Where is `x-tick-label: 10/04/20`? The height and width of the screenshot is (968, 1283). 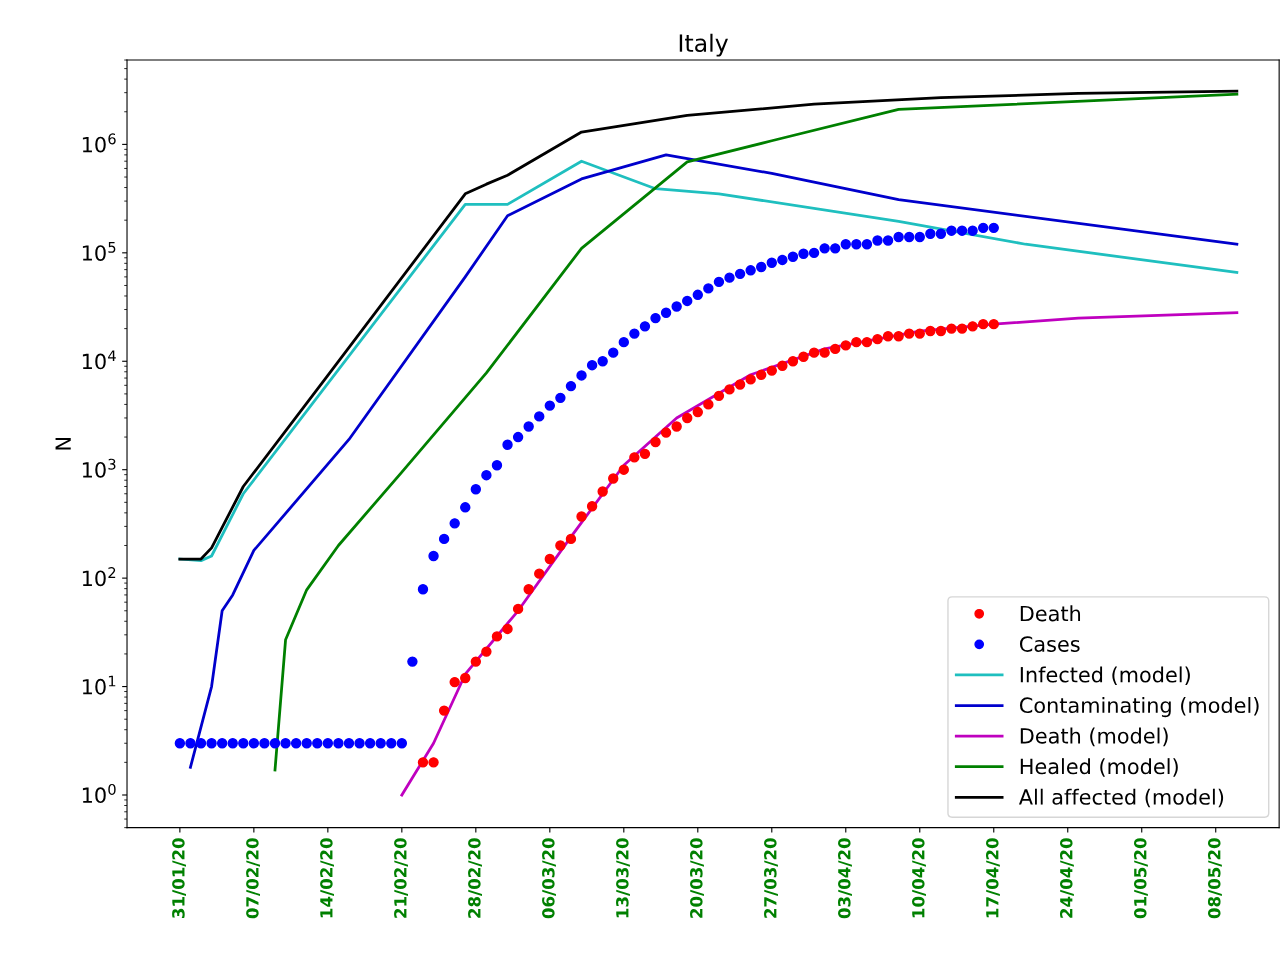
x-tick-label: 10/04/20 is located at coordinates (919, 878).